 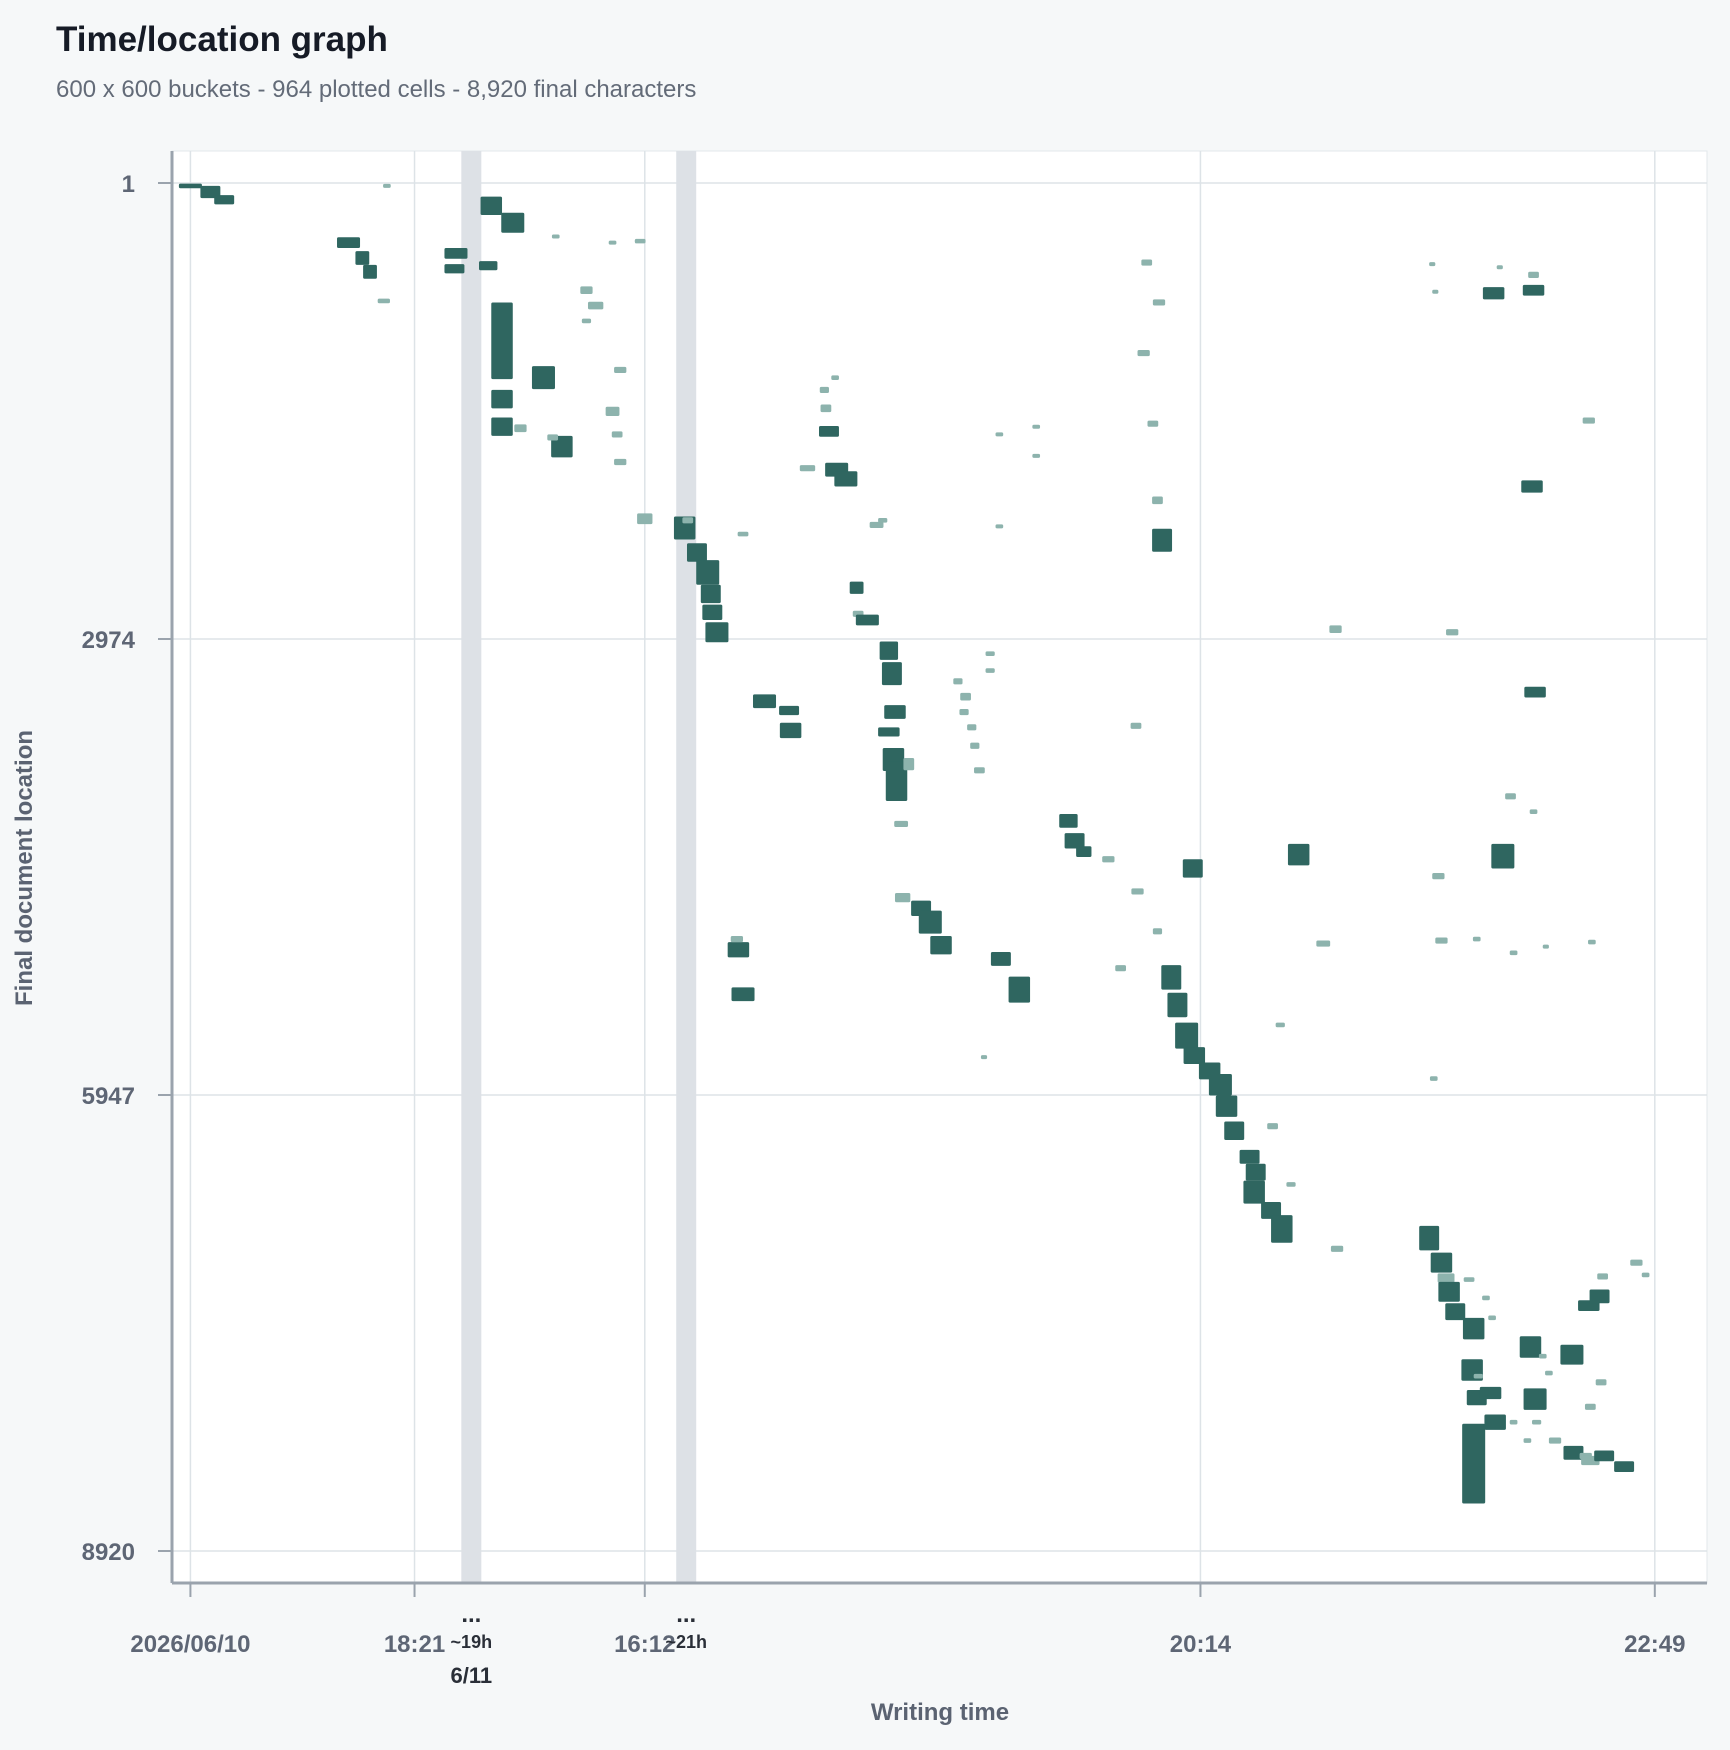 I want to click on y-axis-title: Final document location, so click(x=24, y=868).